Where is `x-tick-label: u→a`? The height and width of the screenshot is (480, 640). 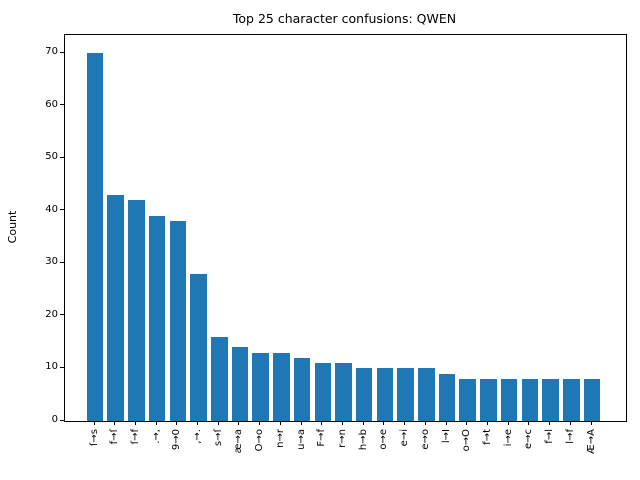 x-tick-label: u→a is located at coordinates (301, 439).